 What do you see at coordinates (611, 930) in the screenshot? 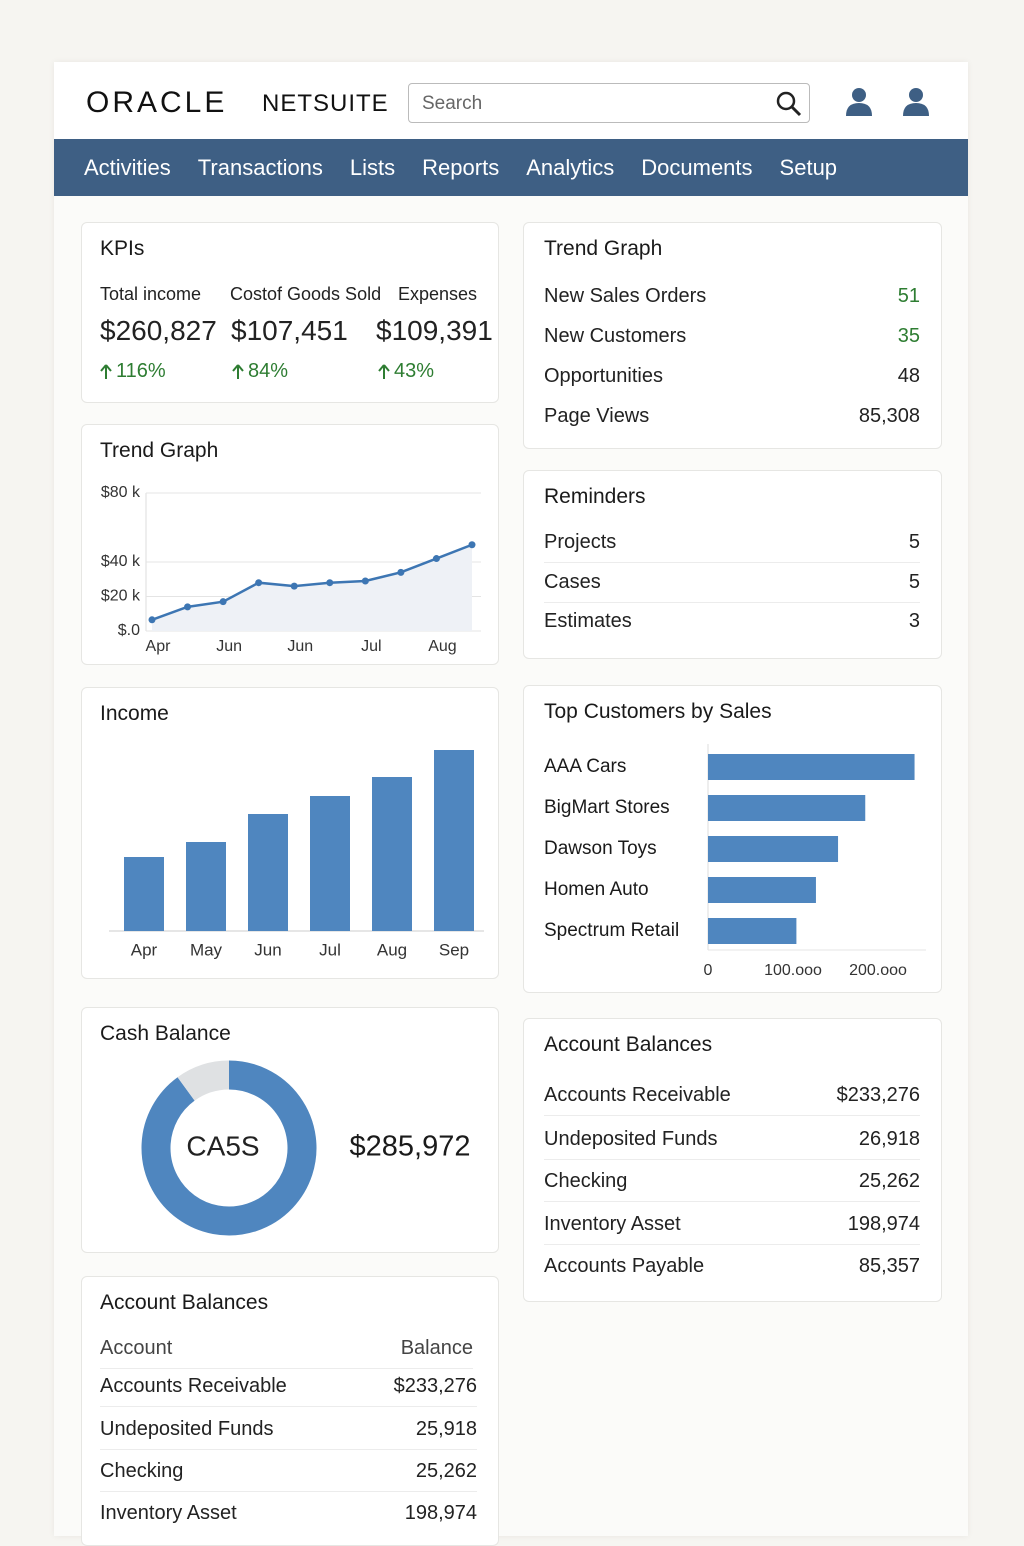
I see `category-label: Spectrum Retail` at bounding box center [611, 930].